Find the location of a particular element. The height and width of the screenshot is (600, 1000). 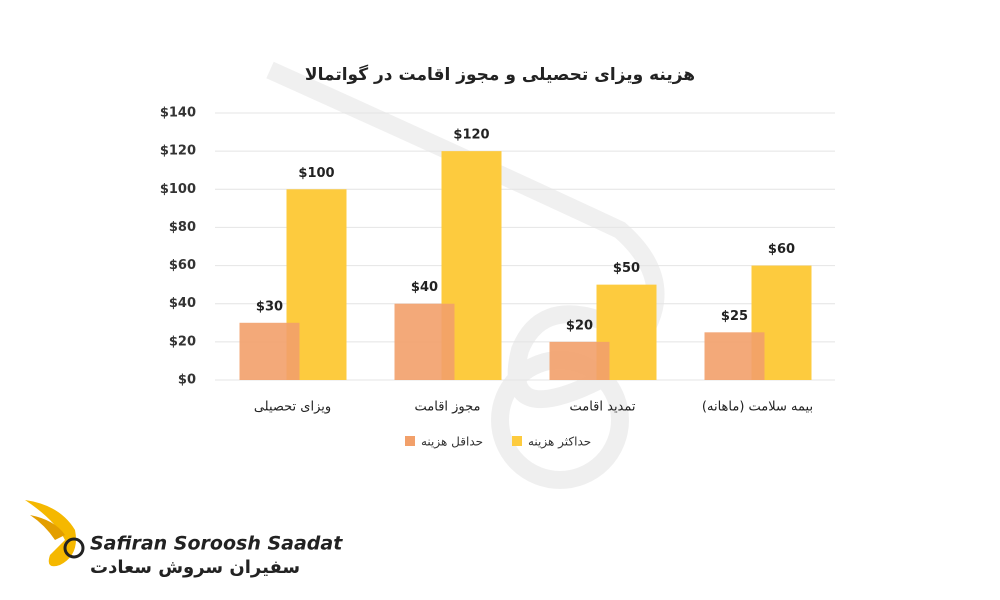

data-label: $30 is located at coordinates (269, 306).